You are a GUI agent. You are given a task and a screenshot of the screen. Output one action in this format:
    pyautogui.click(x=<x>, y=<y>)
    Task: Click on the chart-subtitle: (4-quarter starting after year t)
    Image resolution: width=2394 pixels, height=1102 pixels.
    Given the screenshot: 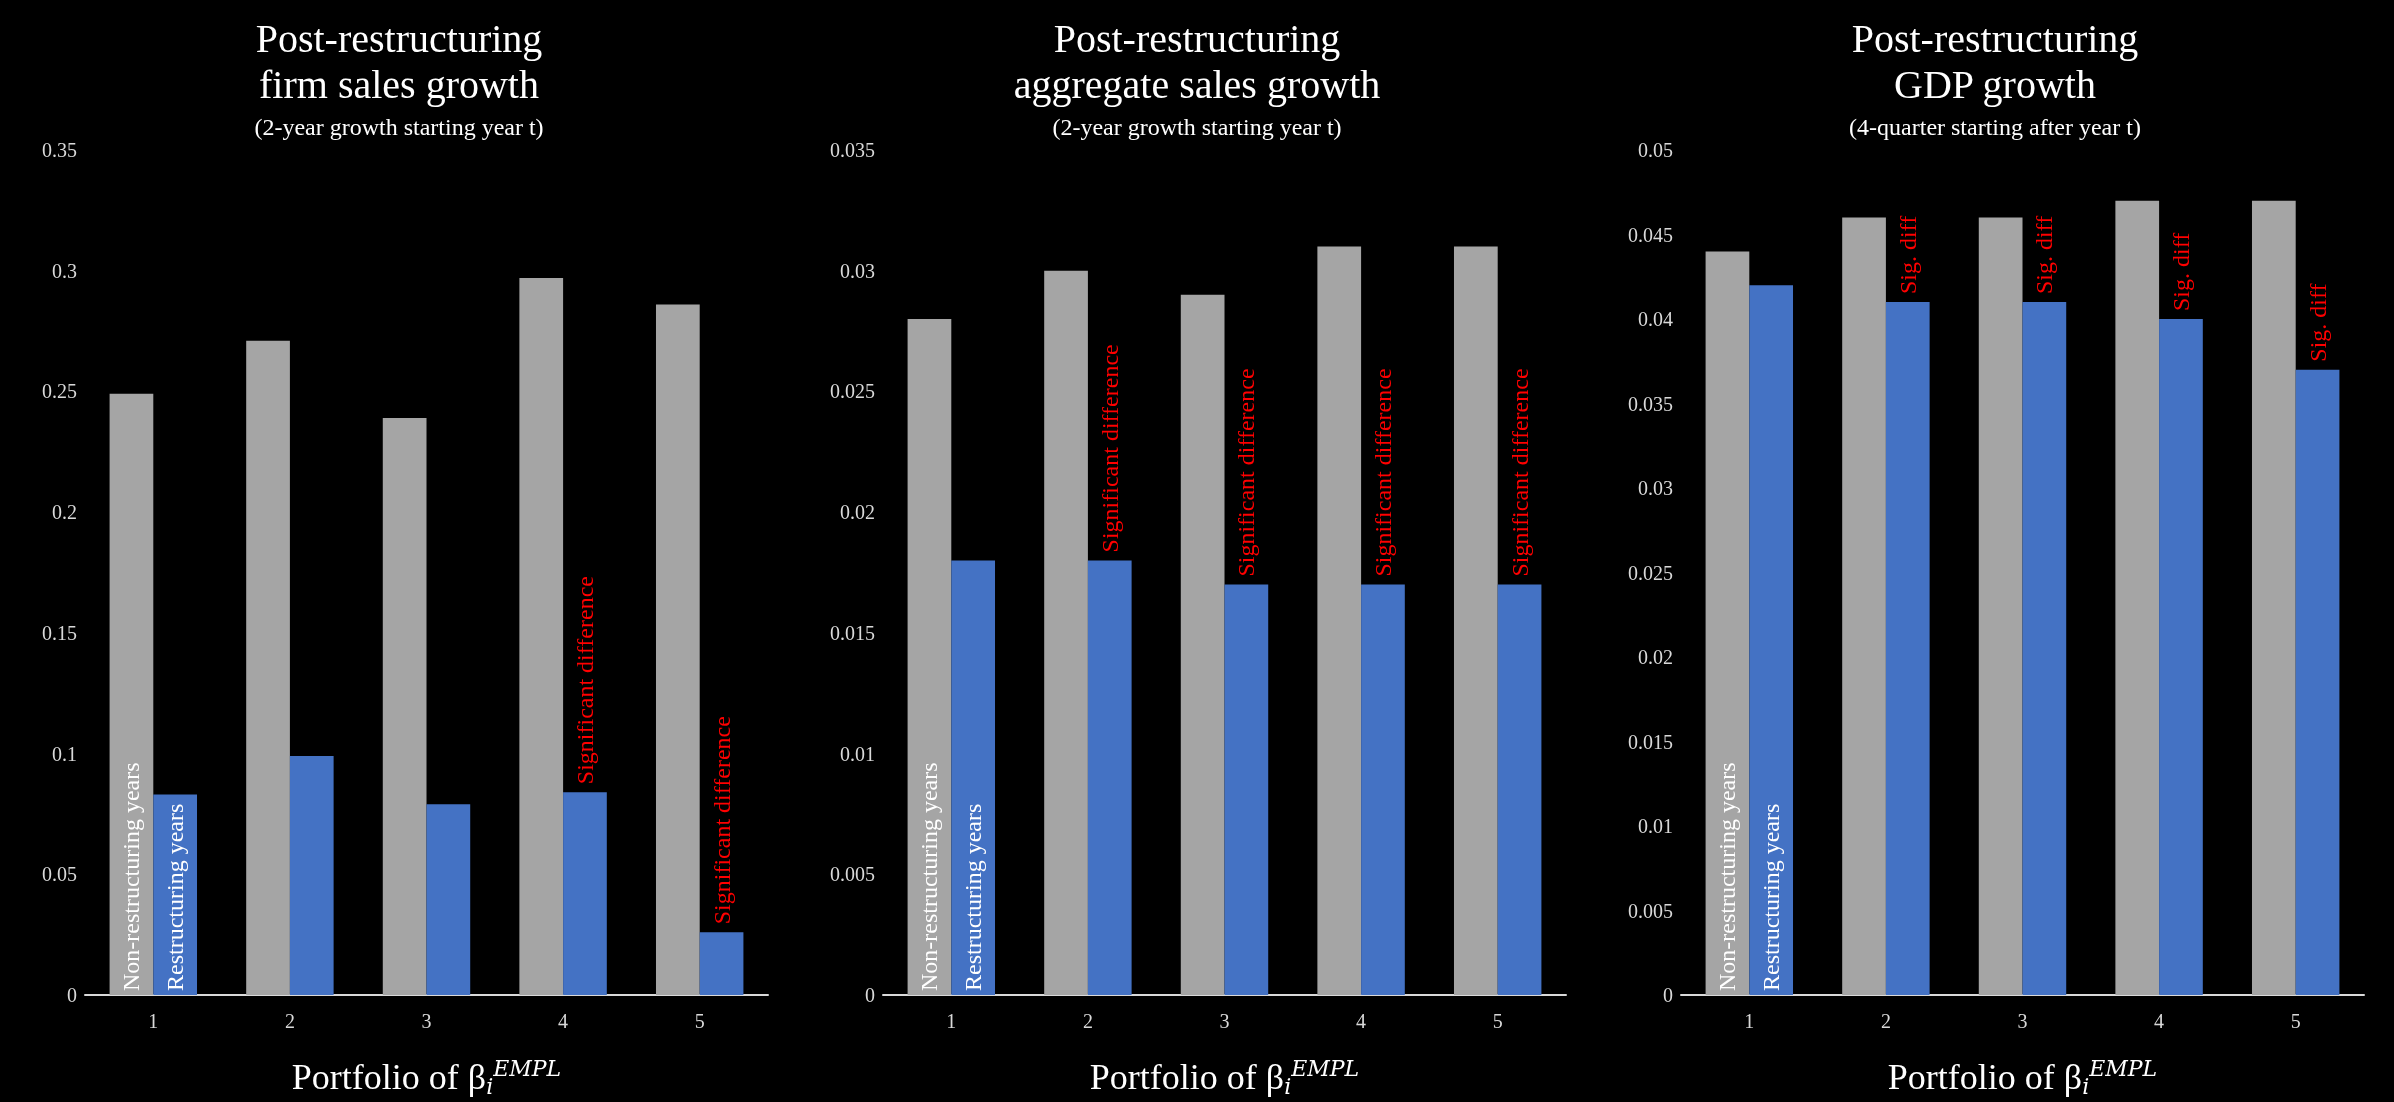 What is the action you would take?
    pyautogui.click(x=1995, y=127)
    